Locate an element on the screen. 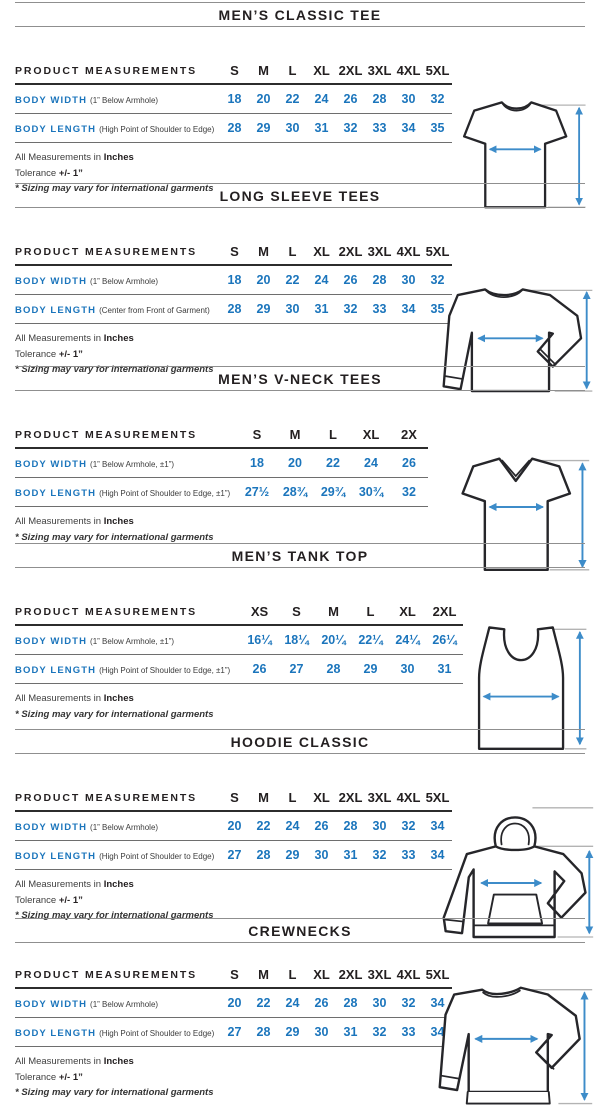 The image size is (600, 1118). measurement-value: 24 is located at coordinates (321, 280).